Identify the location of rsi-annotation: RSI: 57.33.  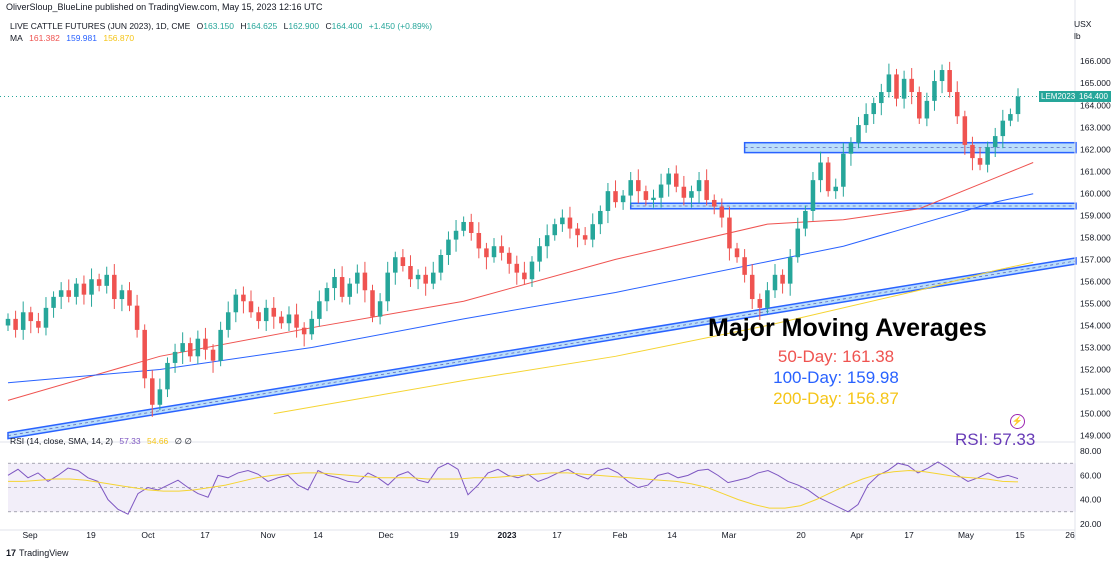
(995, 439).